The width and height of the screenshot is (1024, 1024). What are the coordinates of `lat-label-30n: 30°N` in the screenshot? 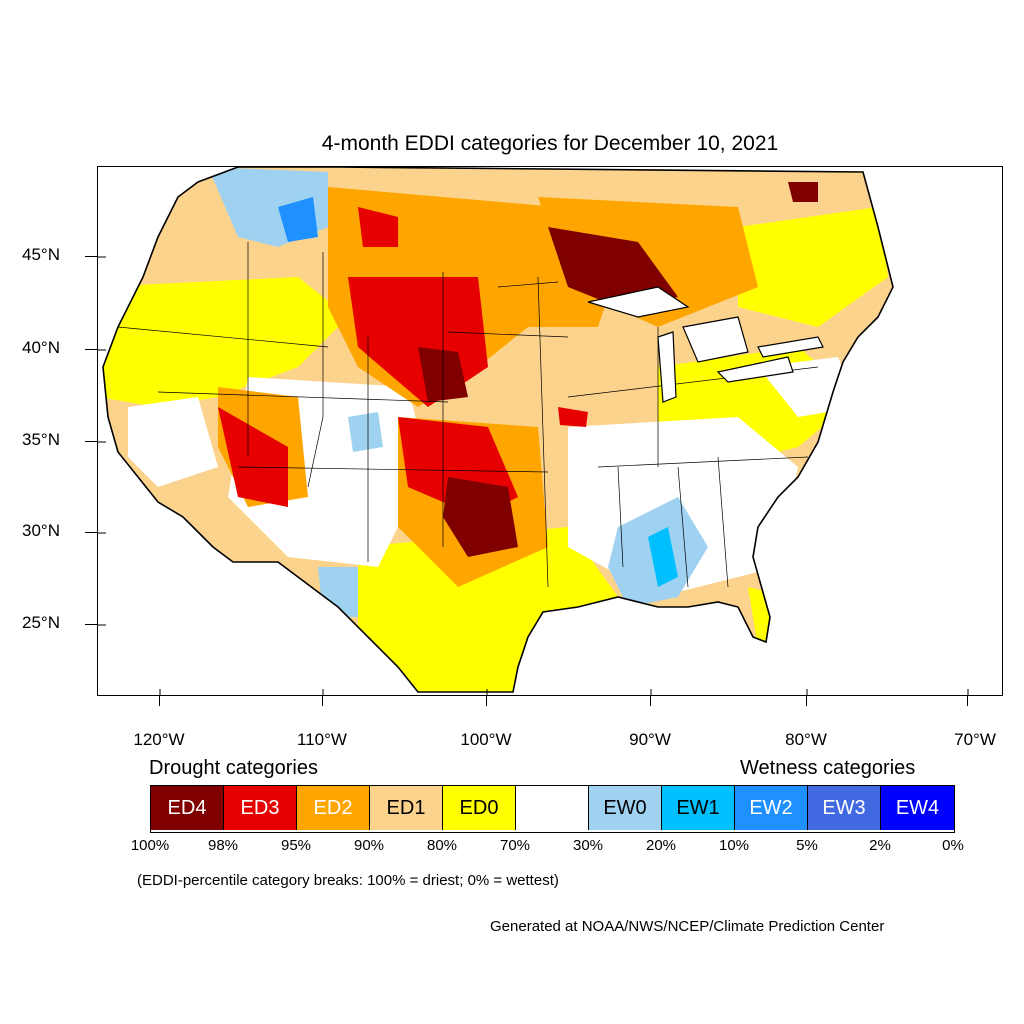 It's located at (41, 530).